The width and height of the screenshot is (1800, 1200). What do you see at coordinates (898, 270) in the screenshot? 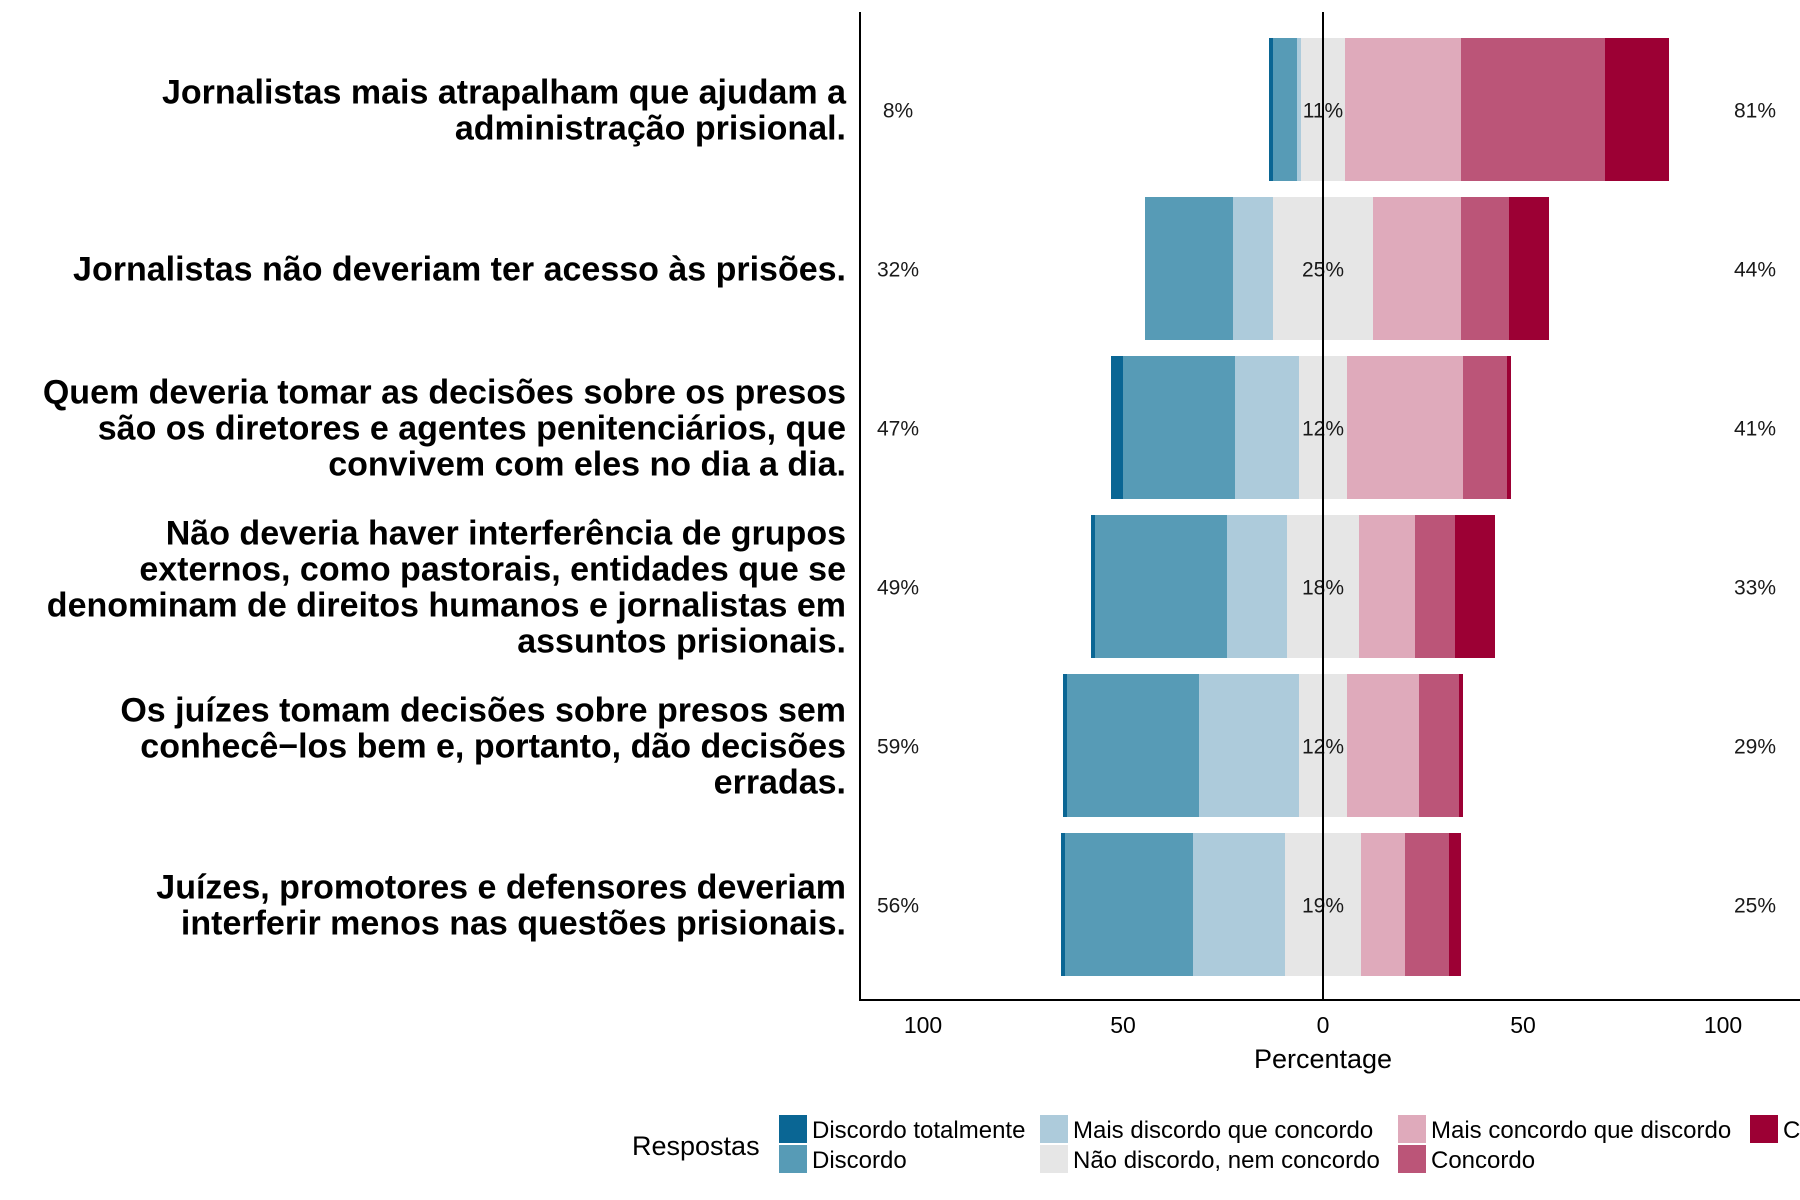
I see `left-percent-label: 32%` at bounding box center [898, 270].